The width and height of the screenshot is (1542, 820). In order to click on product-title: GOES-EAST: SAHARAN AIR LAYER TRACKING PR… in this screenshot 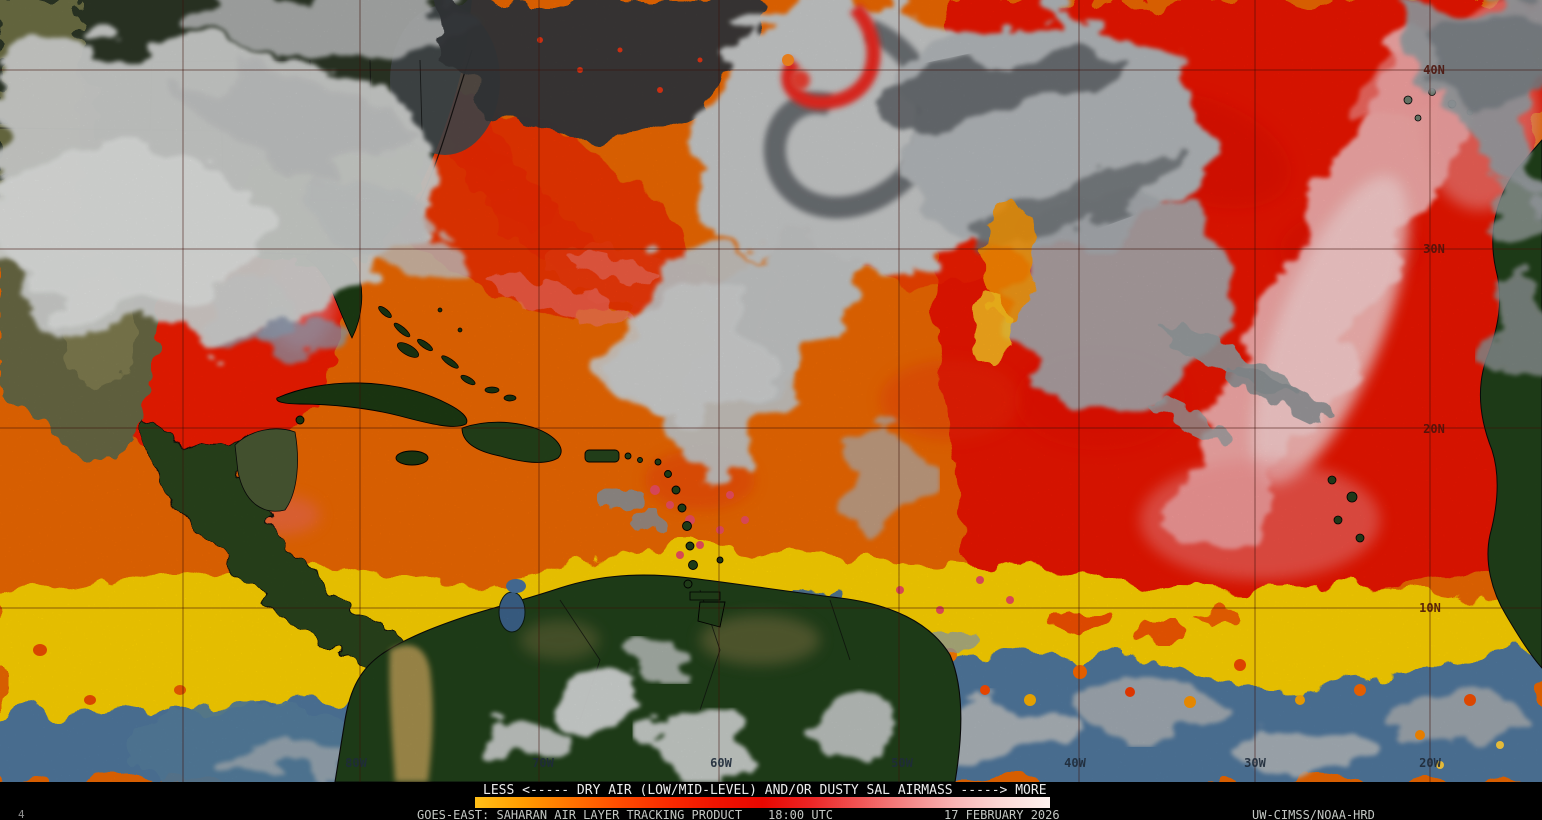, I will do `click(580, 814)`.